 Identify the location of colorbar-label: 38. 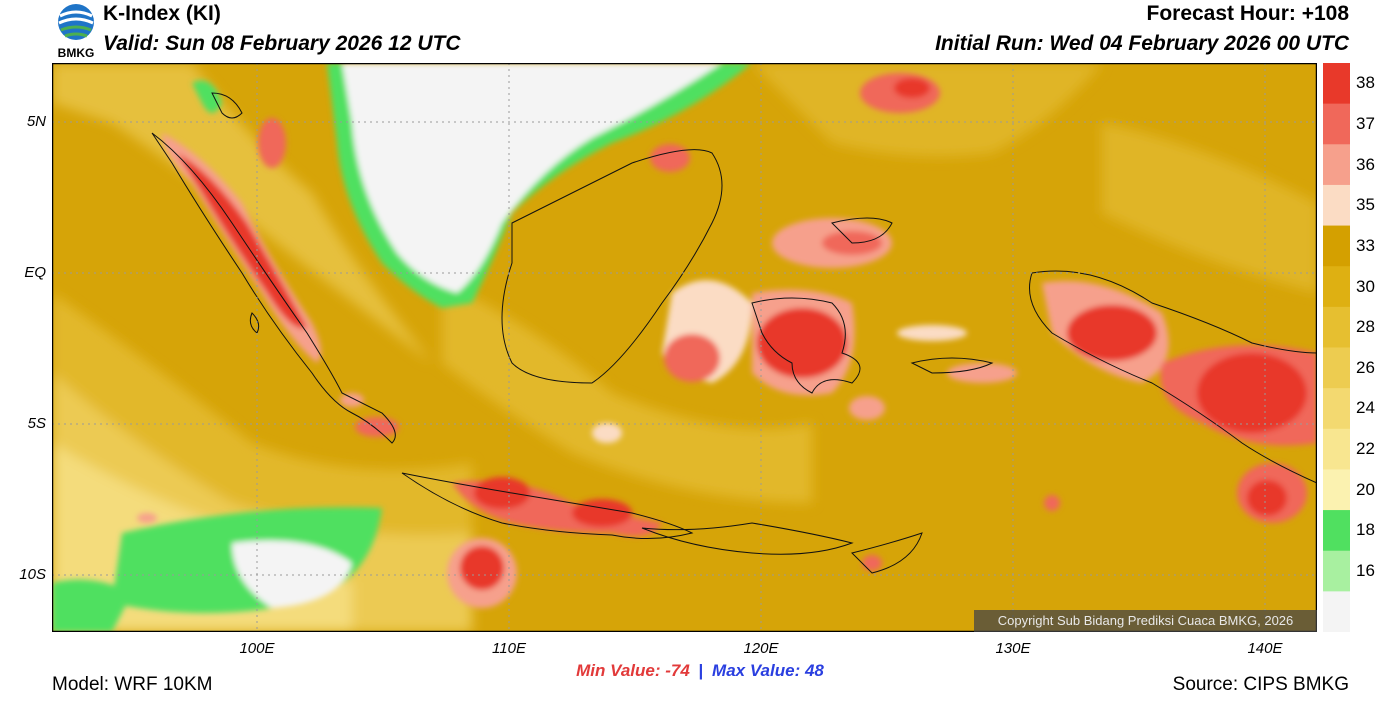
(1365, 83).